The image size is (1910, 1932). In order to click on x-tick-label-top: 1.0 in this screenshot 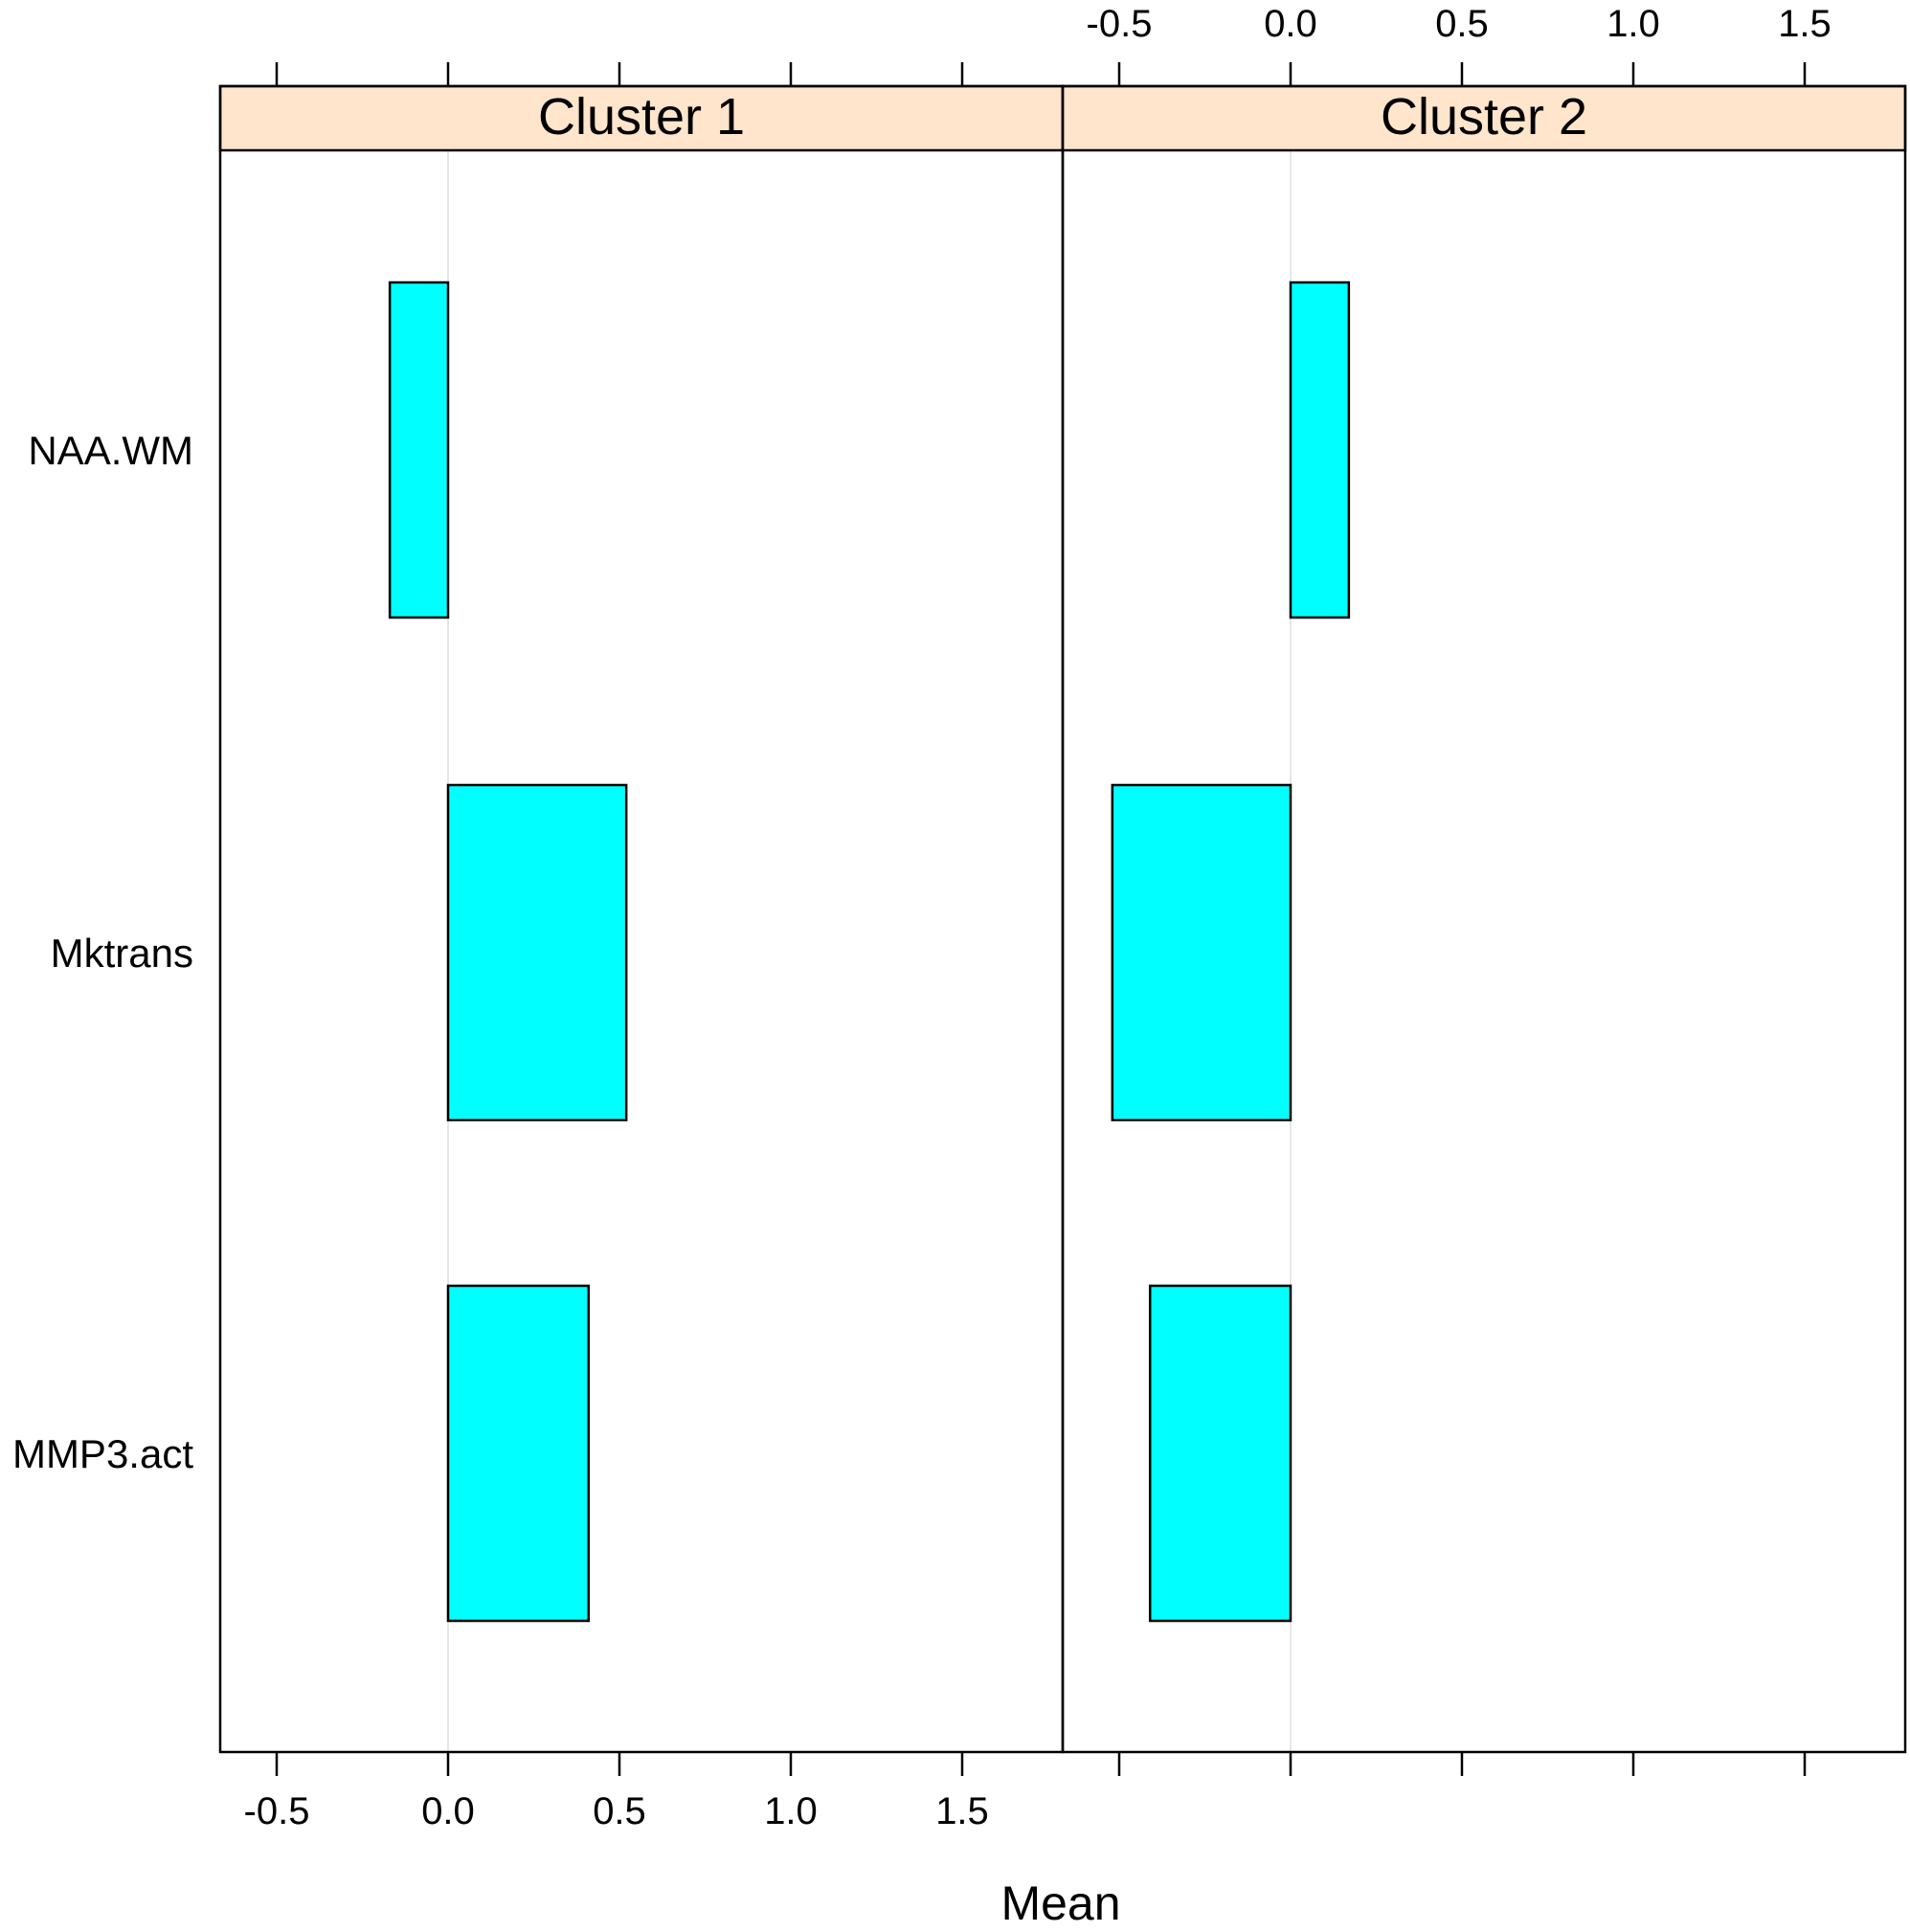, I will do `click(1633, 24)`.